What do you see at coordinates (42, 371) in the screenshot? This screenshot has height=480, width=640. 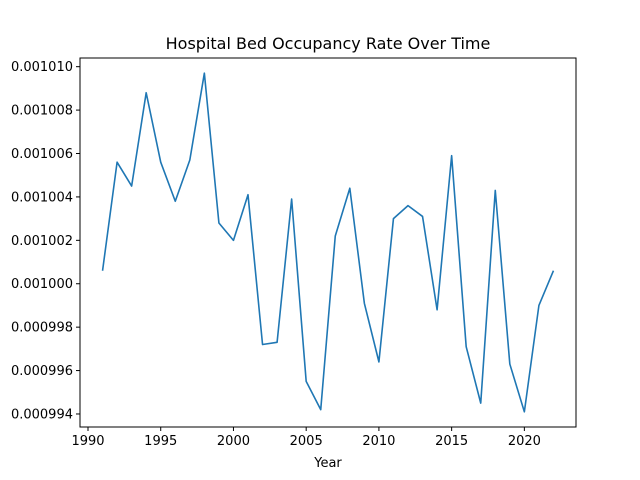 I see `y-tick-label: 0.000996` at bounding box center [42, 371].